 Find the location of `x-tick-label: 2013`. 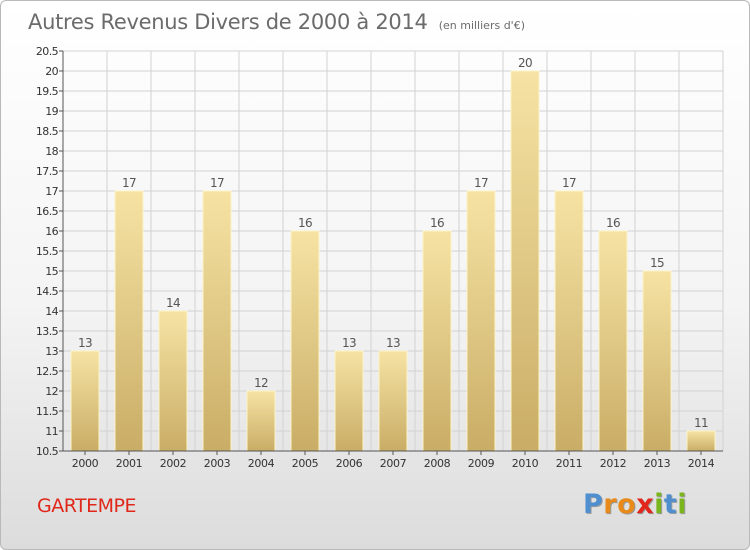

x-tick-label: 2013 is located at coordinates (657, 463).